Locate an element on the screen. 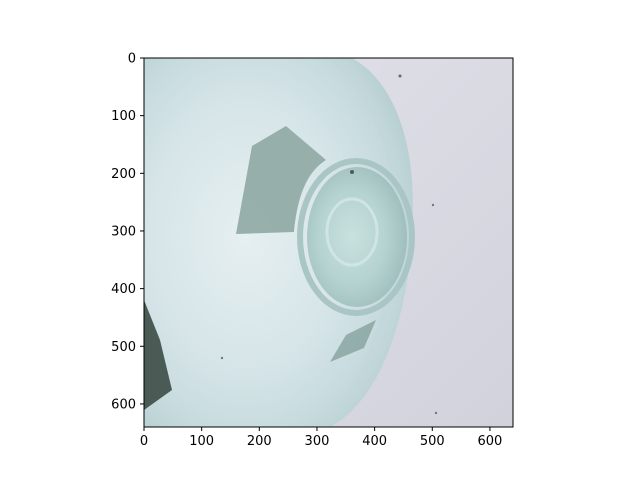  label-fragment-bottom is located at coordinates (353, 341).